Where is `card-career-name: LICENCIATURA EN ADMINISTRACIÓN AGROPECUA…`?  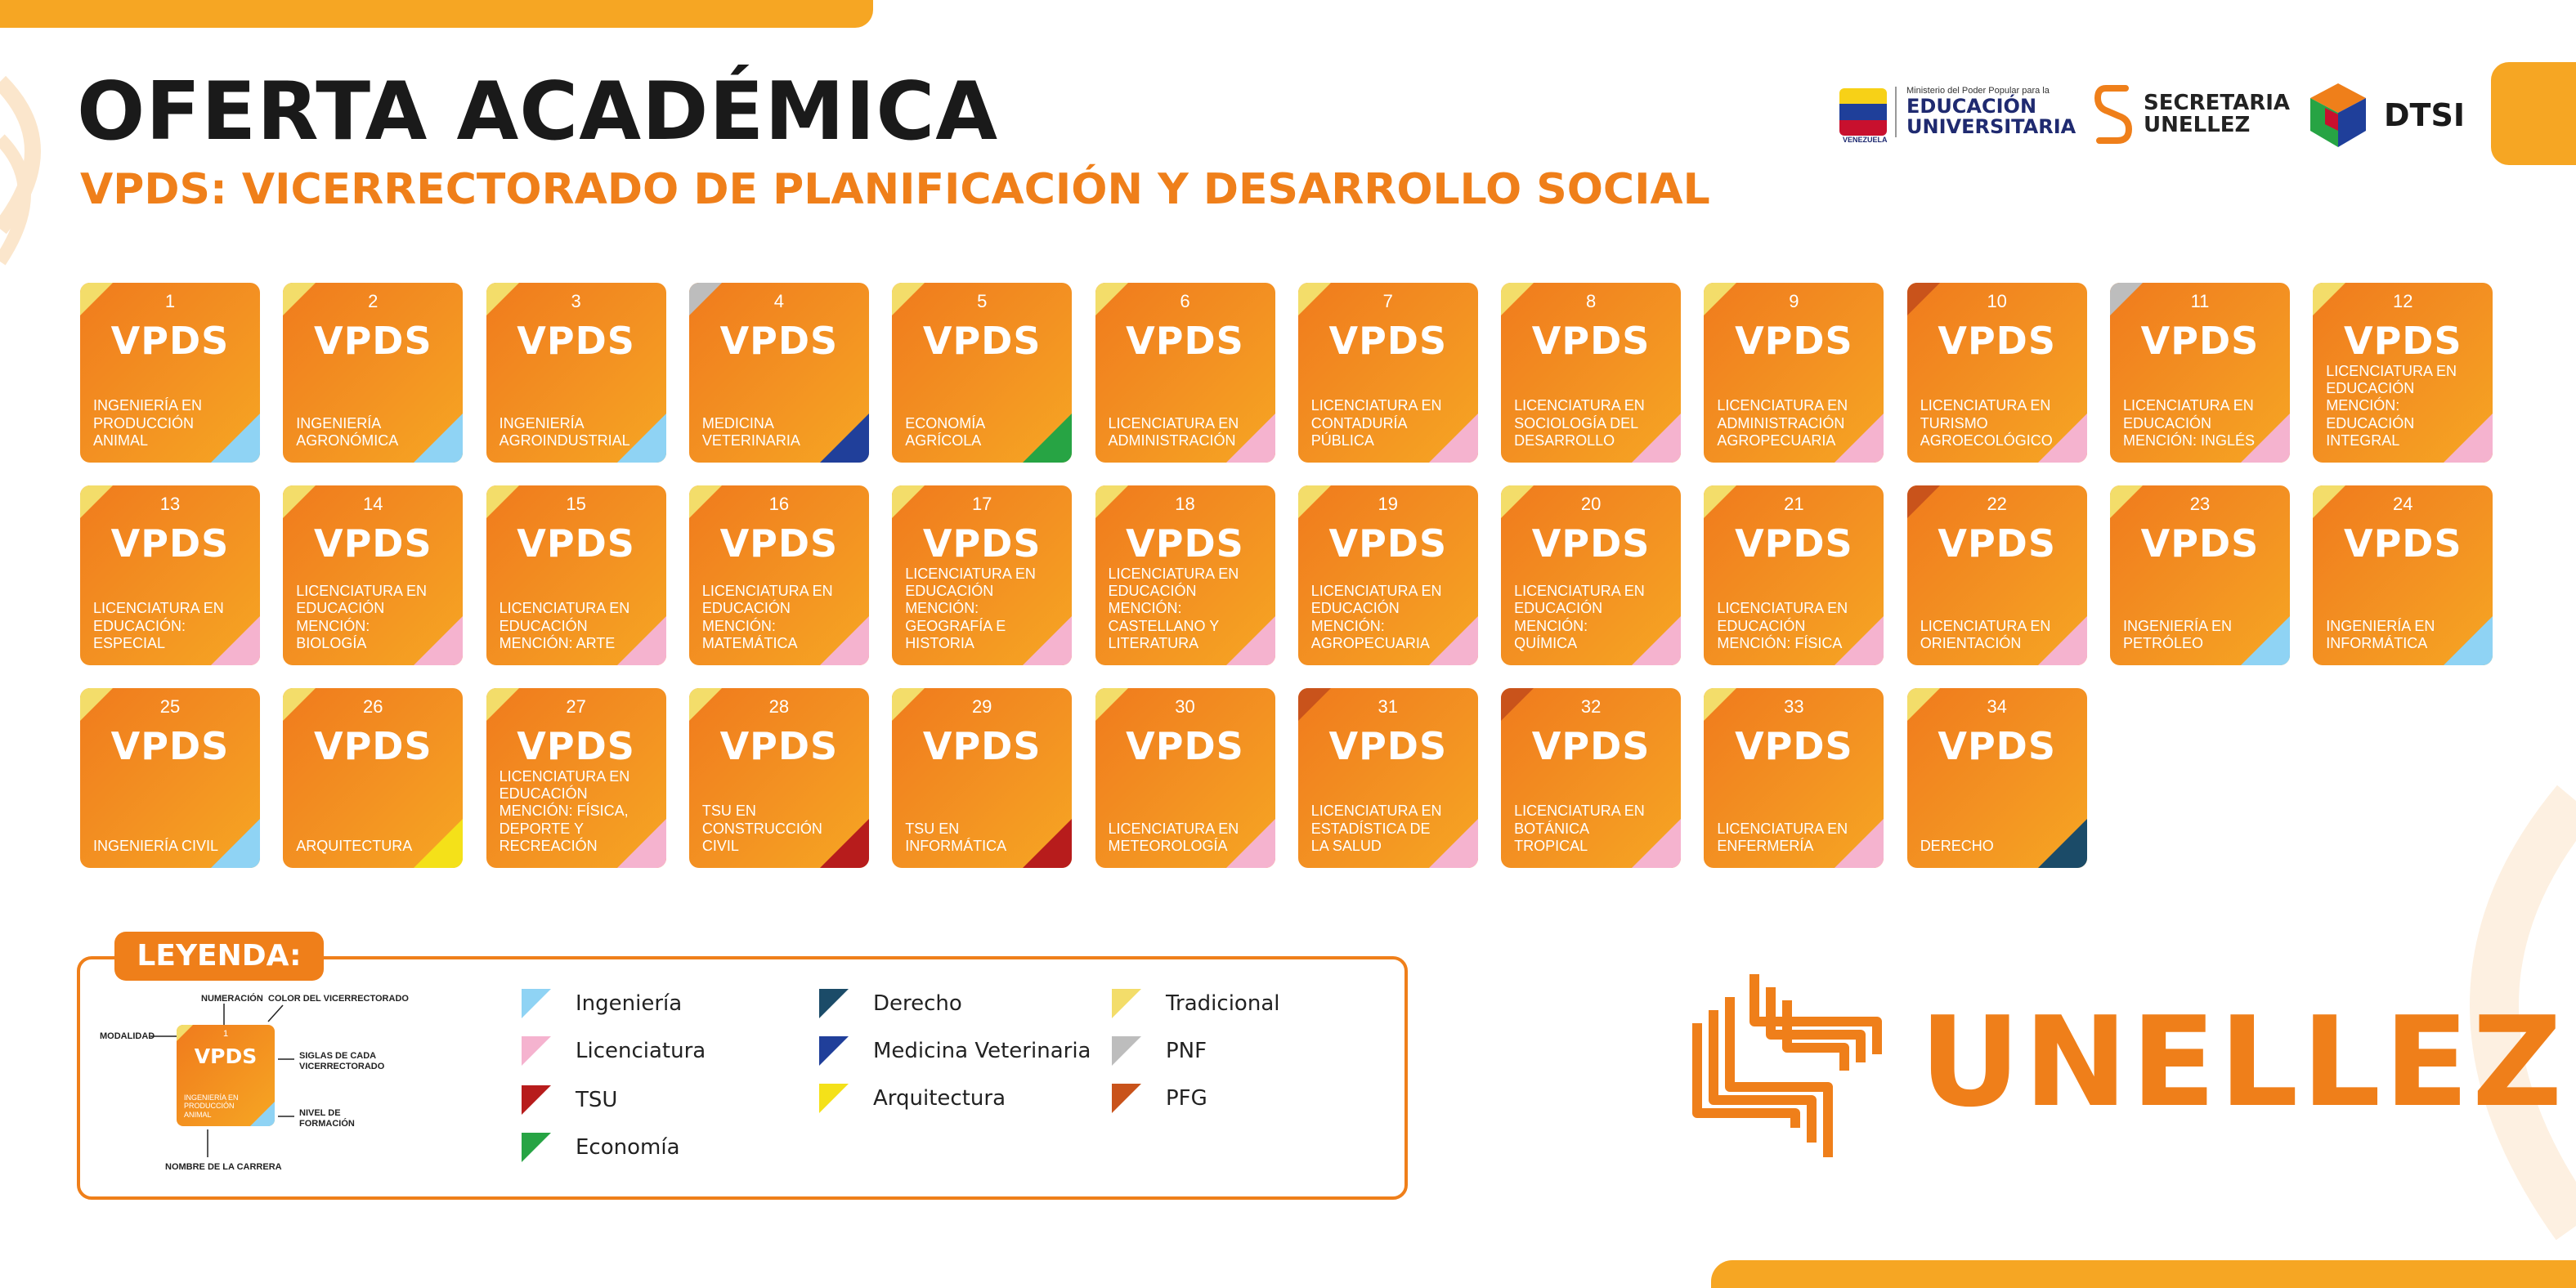 card-career-name: LICENCIATURA EN ADMINISTRACIÓN AGROPECUA… is located at coordinates (1783, 423).